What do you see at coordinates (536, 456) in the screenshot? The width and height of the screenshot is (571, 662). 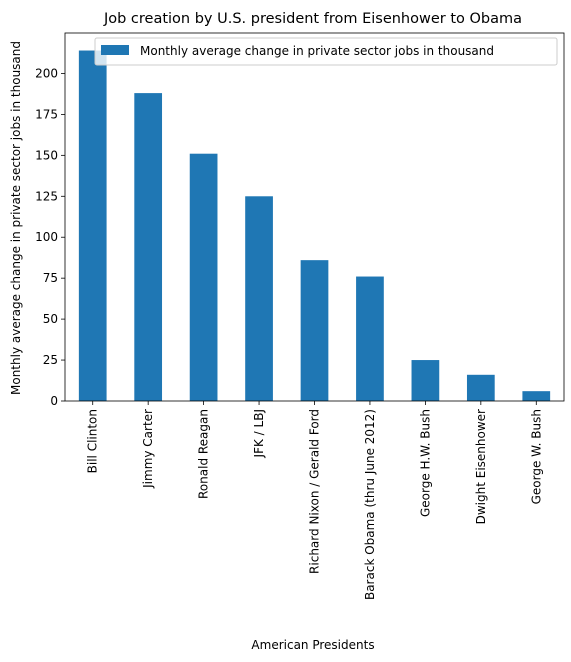 I see `x-tick-label: George W. Bush` at bounding box center [536, 456].